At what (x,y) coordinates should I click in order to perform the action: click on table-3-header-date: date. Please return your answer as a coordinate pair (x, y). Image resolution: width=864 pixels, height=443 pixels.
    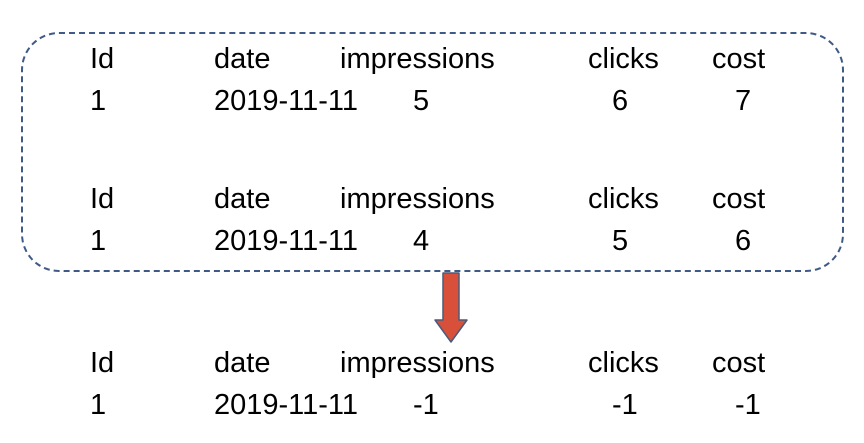
    Looking at the image, I should click on (242, 363).